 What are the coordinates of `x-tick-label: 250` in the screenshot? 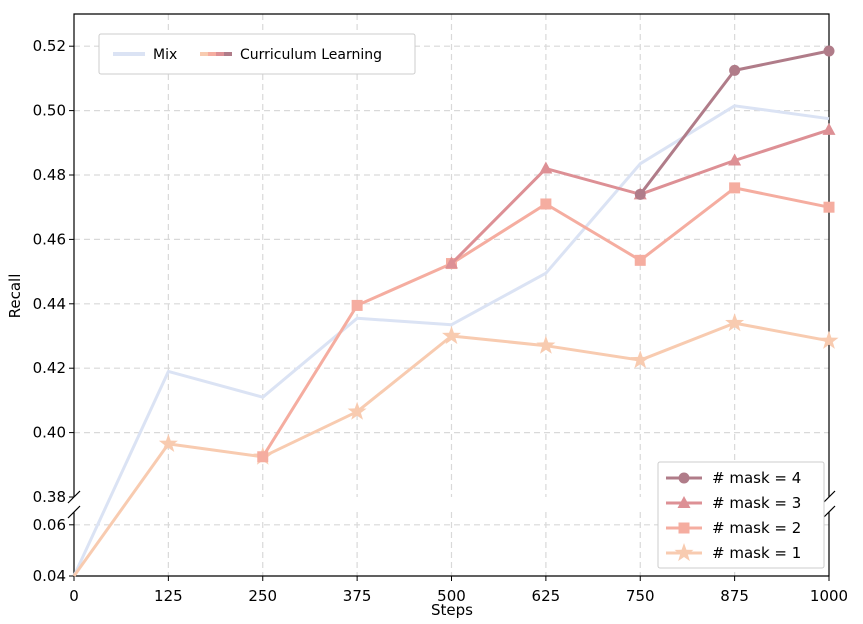 It's located at (262, 596).